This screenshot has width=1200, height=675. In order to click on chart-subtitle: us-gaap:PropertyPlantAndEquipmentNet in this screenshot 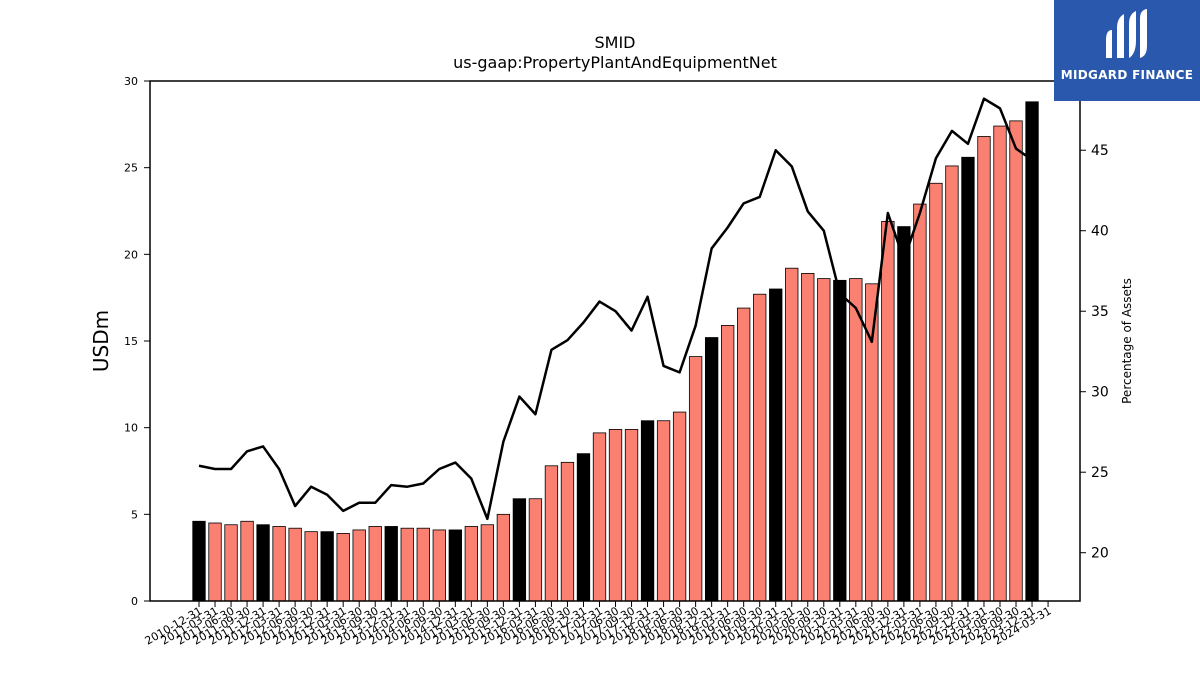, I will do `click(615, 62)`.